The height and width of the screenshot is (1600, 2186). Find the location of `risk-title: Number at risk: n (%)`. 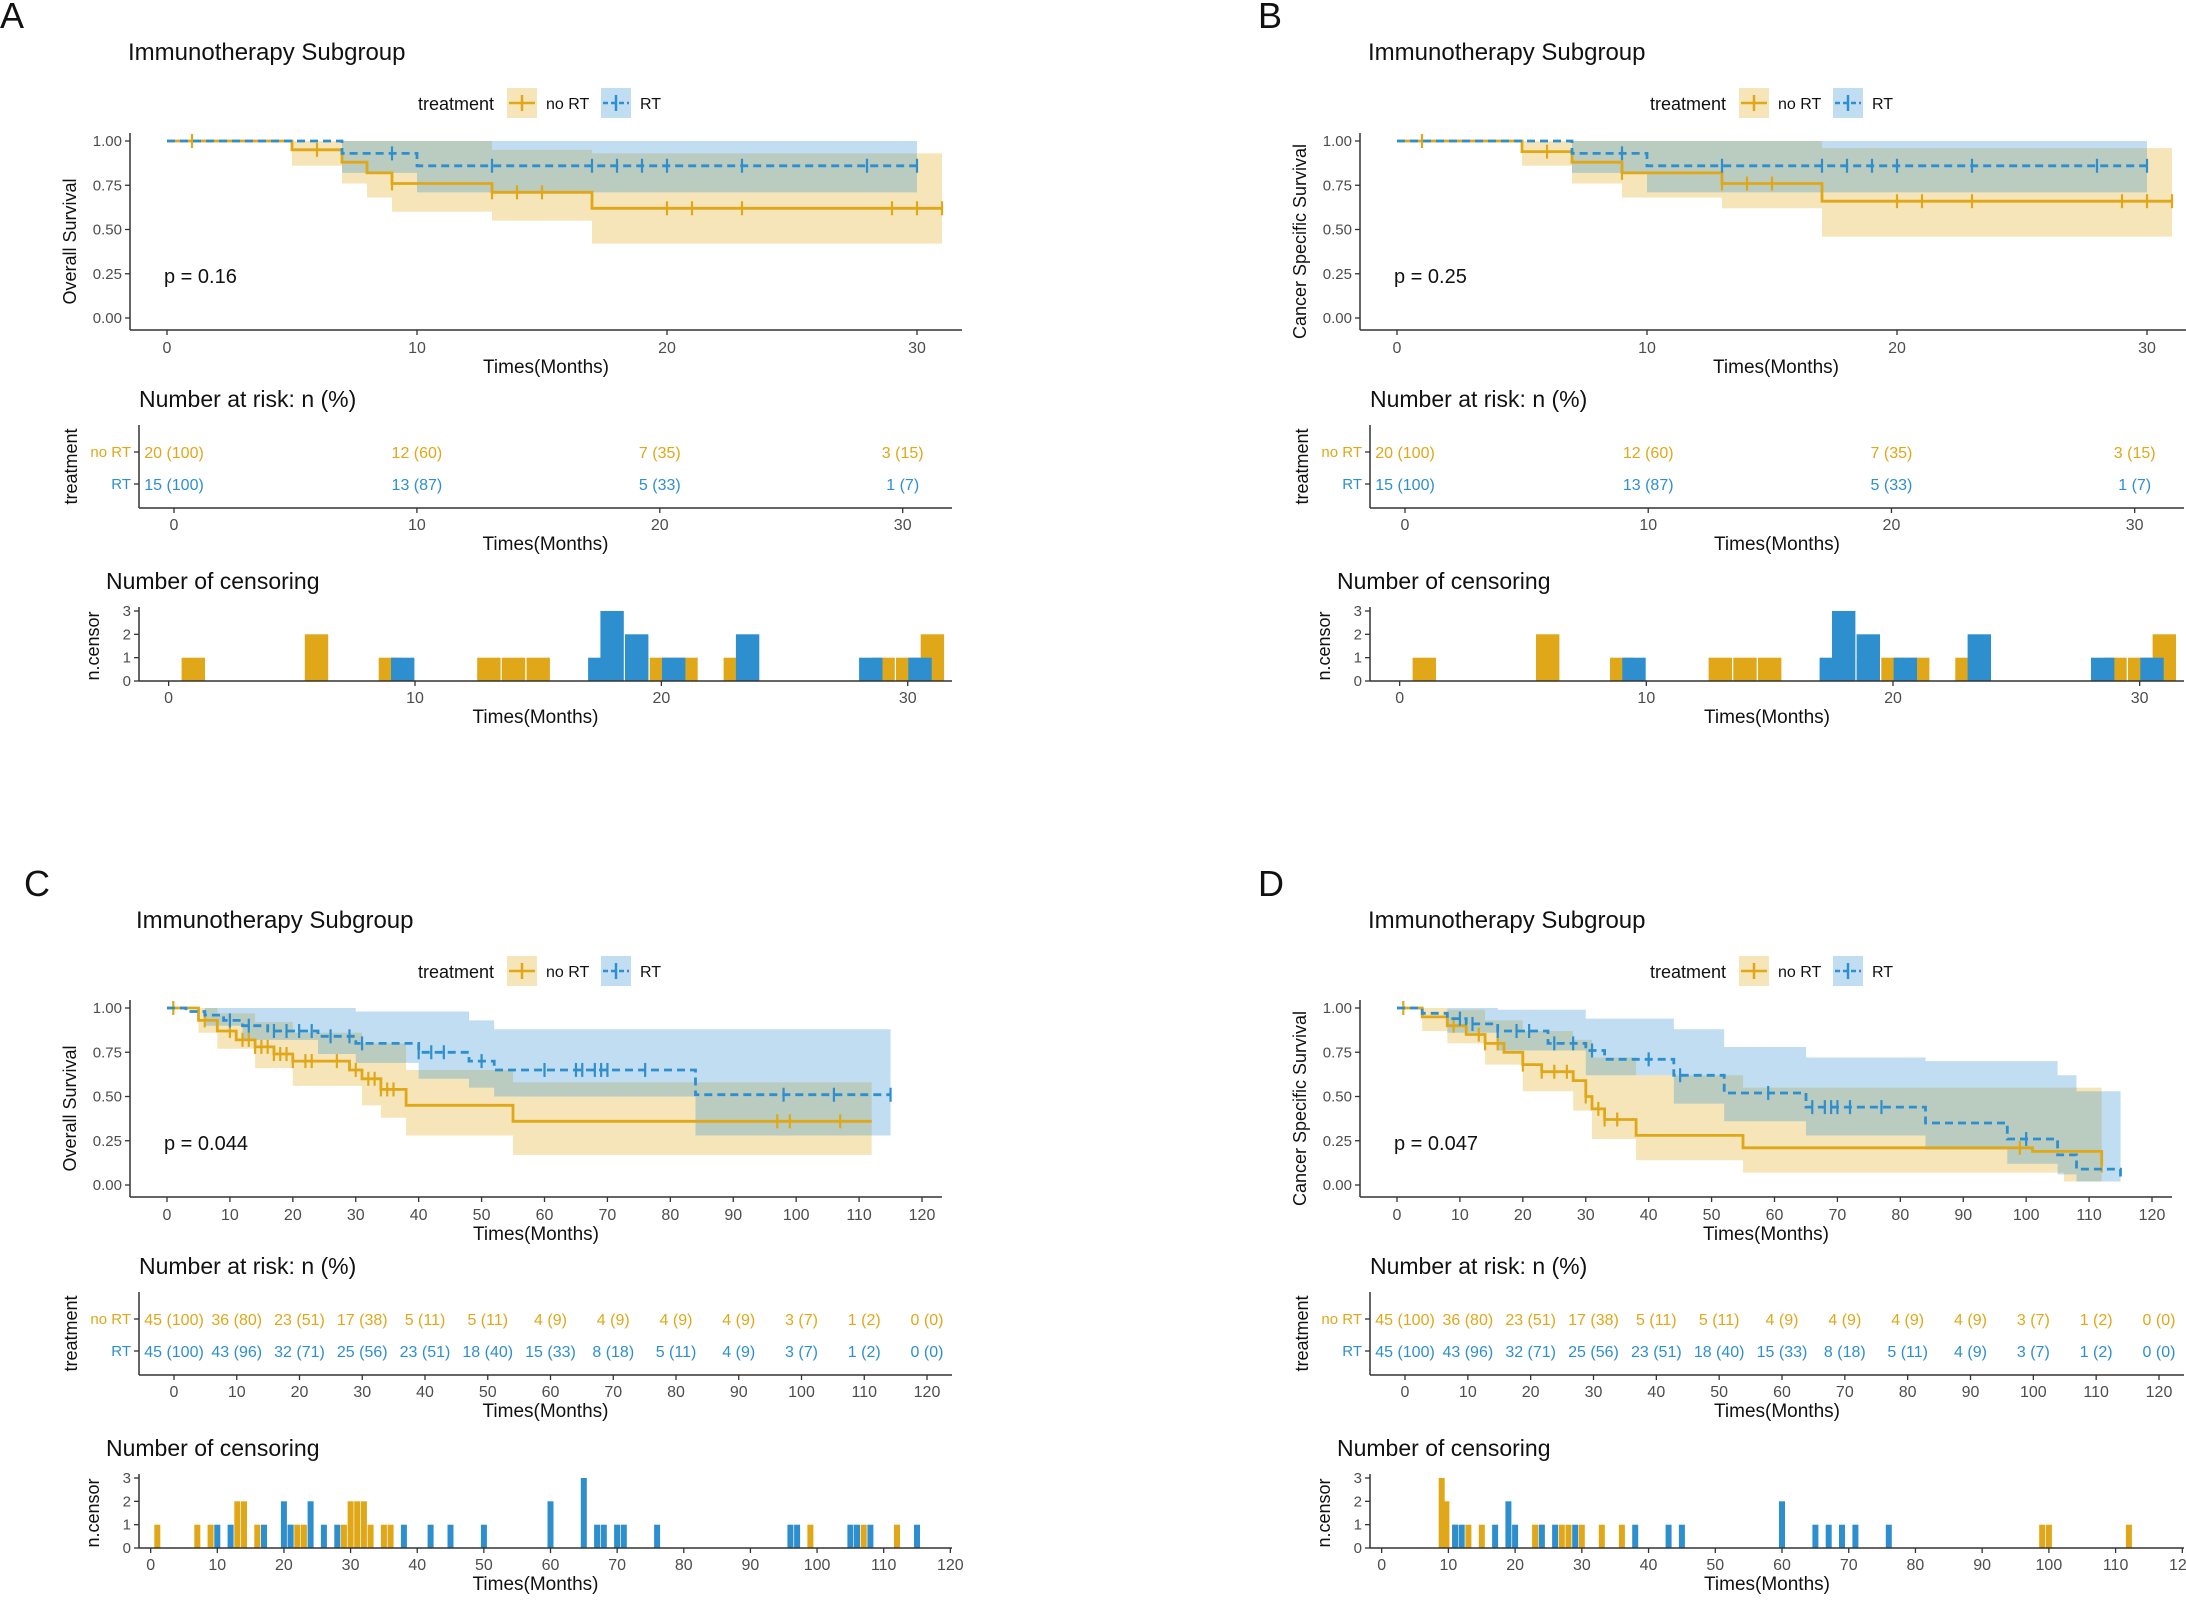

risk-title: Number at risk: n (%) is located at coordinates (247, 399).